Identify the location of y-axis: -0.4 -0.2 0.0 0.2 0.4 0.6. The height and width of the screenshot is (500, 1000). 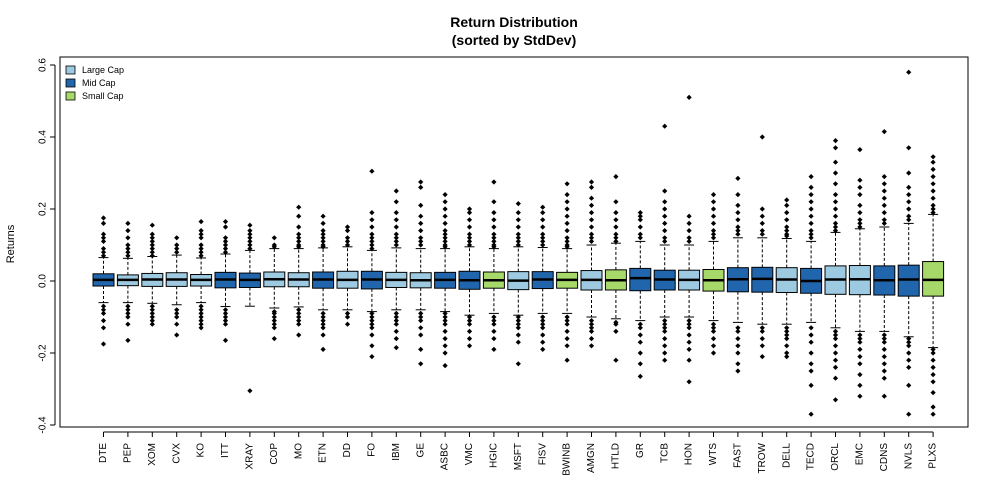
(47, 246).